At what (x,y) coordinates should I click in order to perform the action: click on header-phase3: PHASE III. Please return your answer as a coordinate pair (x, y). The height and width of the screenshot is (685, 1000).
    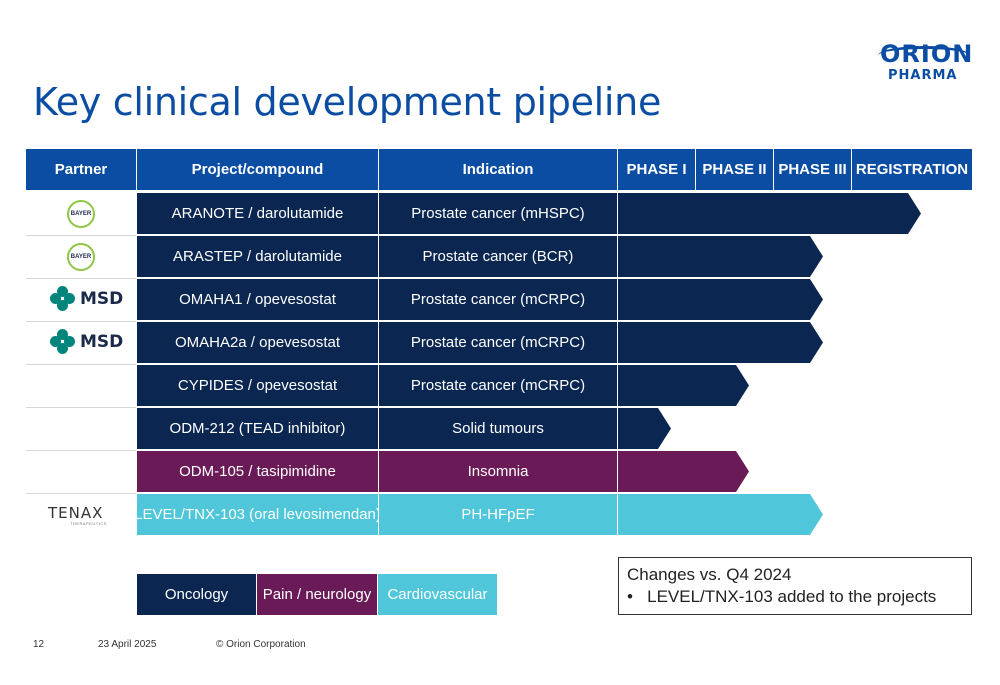
    Looking at the image, I should click on (812, 169).